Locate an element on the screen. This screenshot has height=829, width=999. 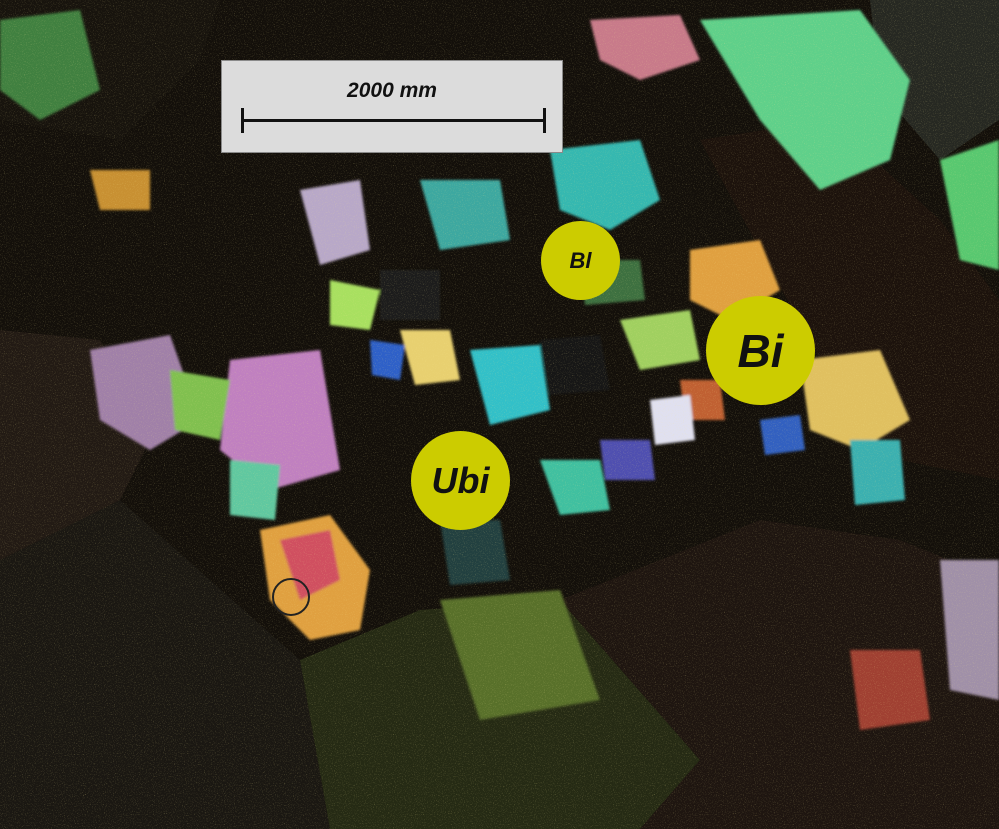
scale-bar-tick-left is located at coordinates (242, 120).